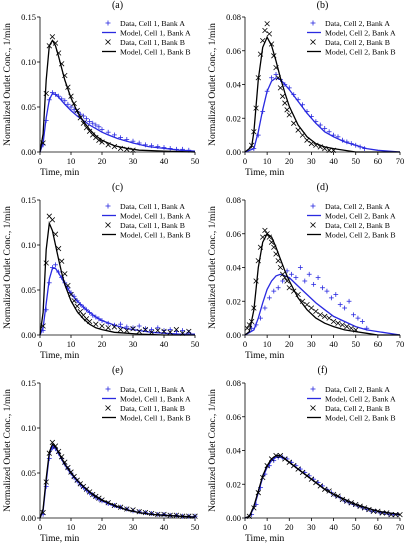 The width and height of the screenshot is (410, 555). I want to click on panel-label: (e), so click(117, 370).